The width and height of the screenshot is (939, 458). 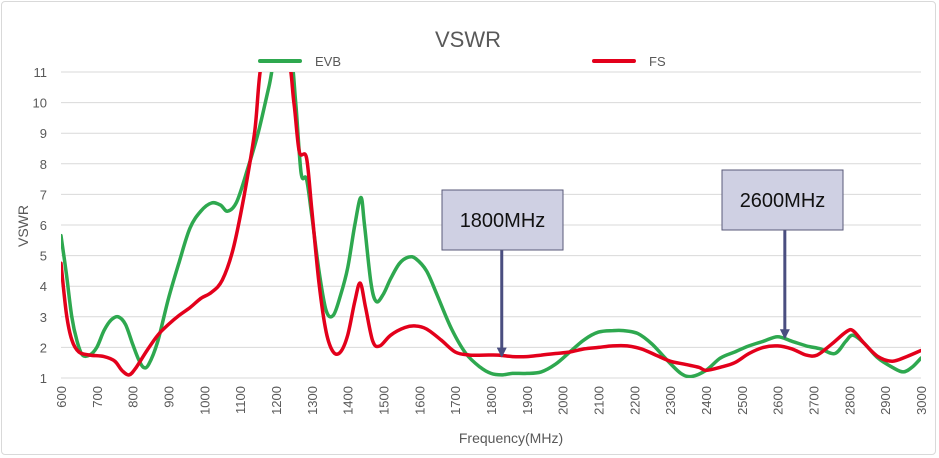 I want to click on chart-title: VSWR, so click(x=468, y=39).